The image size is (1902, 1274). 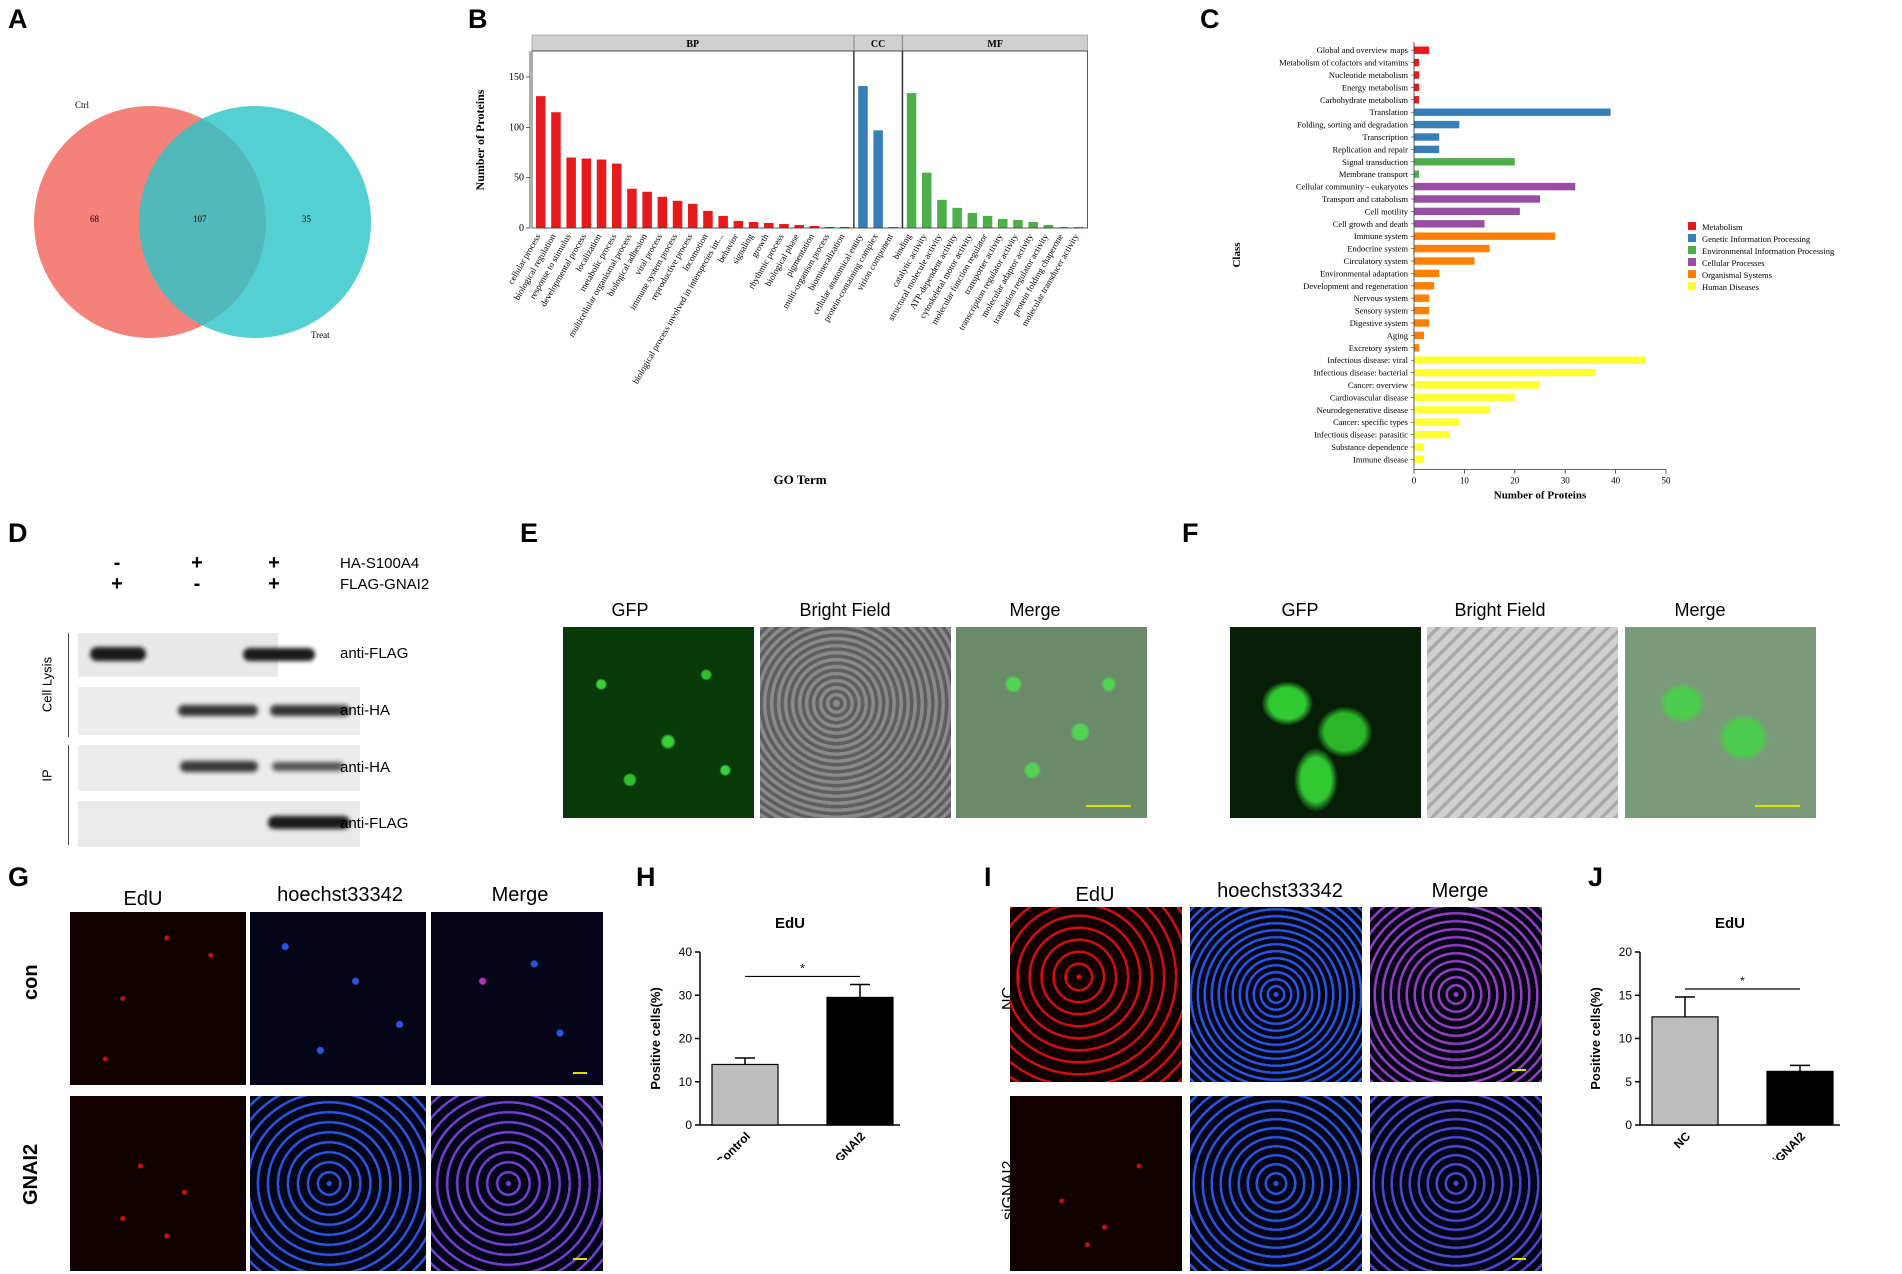 What do you see at coordinates (1356, 286) in the screenshot?
I see `class-label: Development and regeneration` at bounding box center [1356, 286].